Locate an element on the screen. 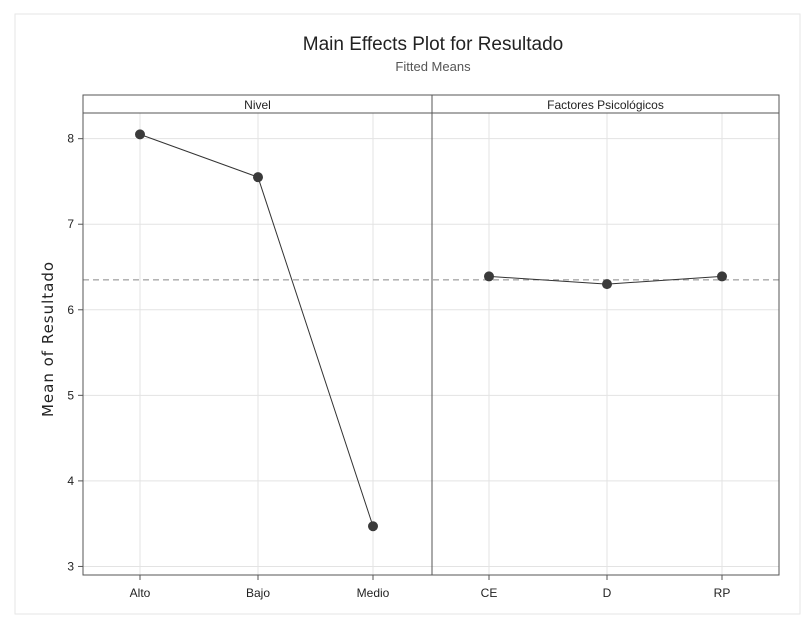 This screenshot has height=619, width=810. chart-title: Main Effects Plot for Resultado is located at coordinates (433, 44).